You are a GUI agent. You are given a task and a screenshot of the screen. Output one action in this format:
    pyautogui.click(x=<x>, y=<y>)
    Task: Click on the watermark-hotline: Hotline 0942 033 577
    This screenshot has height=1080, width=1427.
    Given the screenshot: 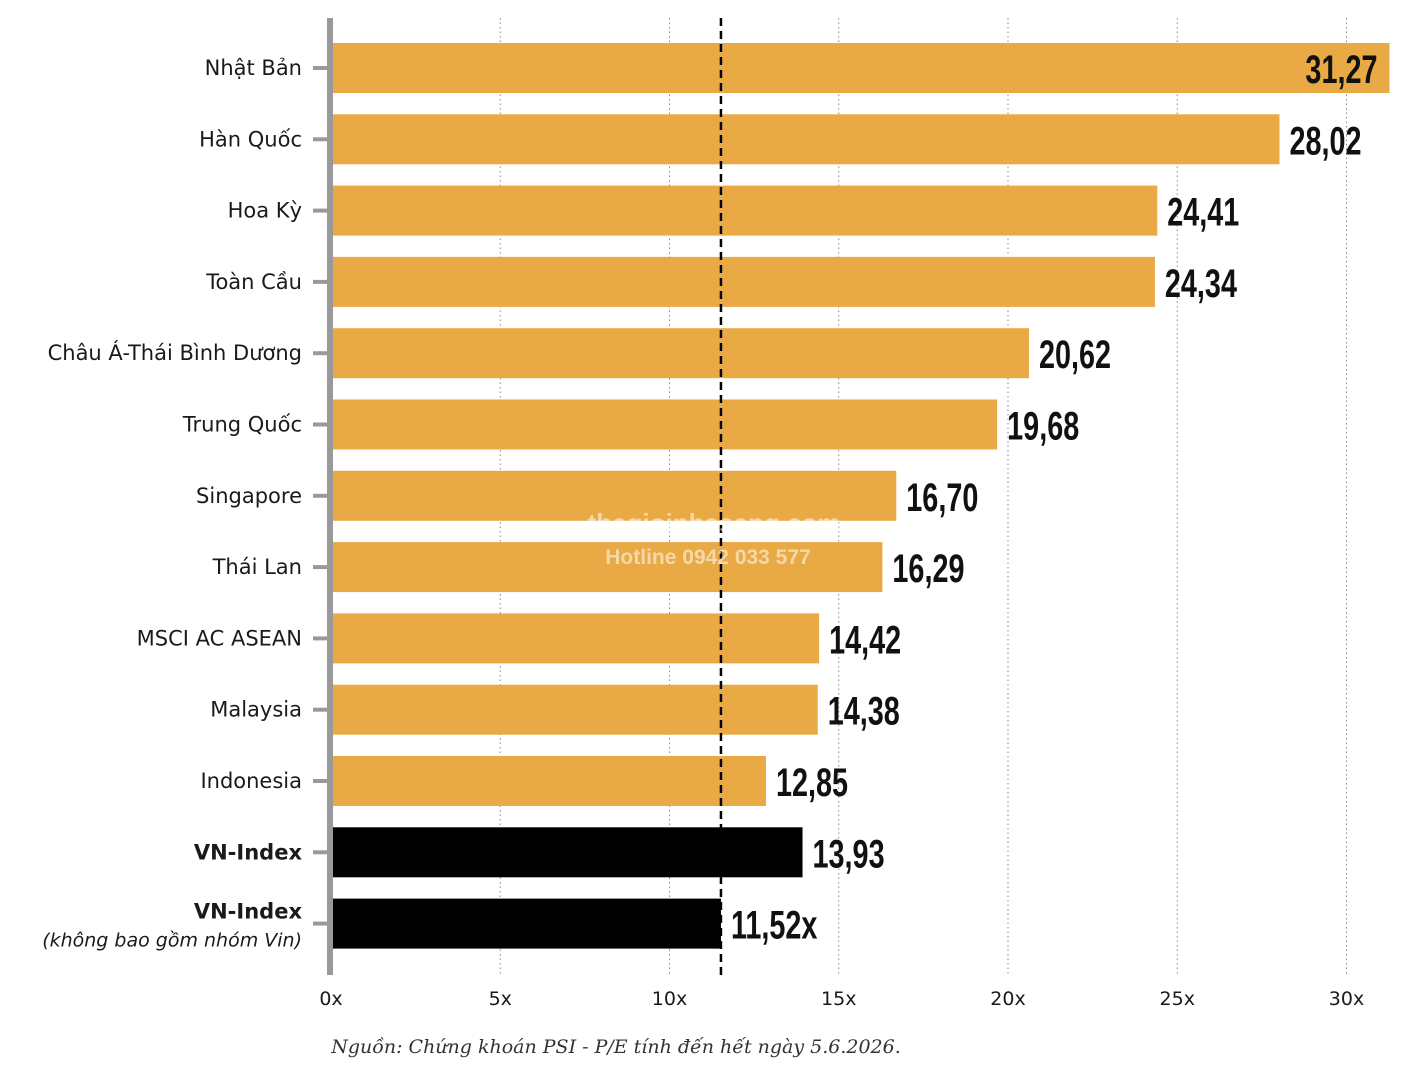 What is the action you would take?
    pyautogui.click(x=707, y=557)
    